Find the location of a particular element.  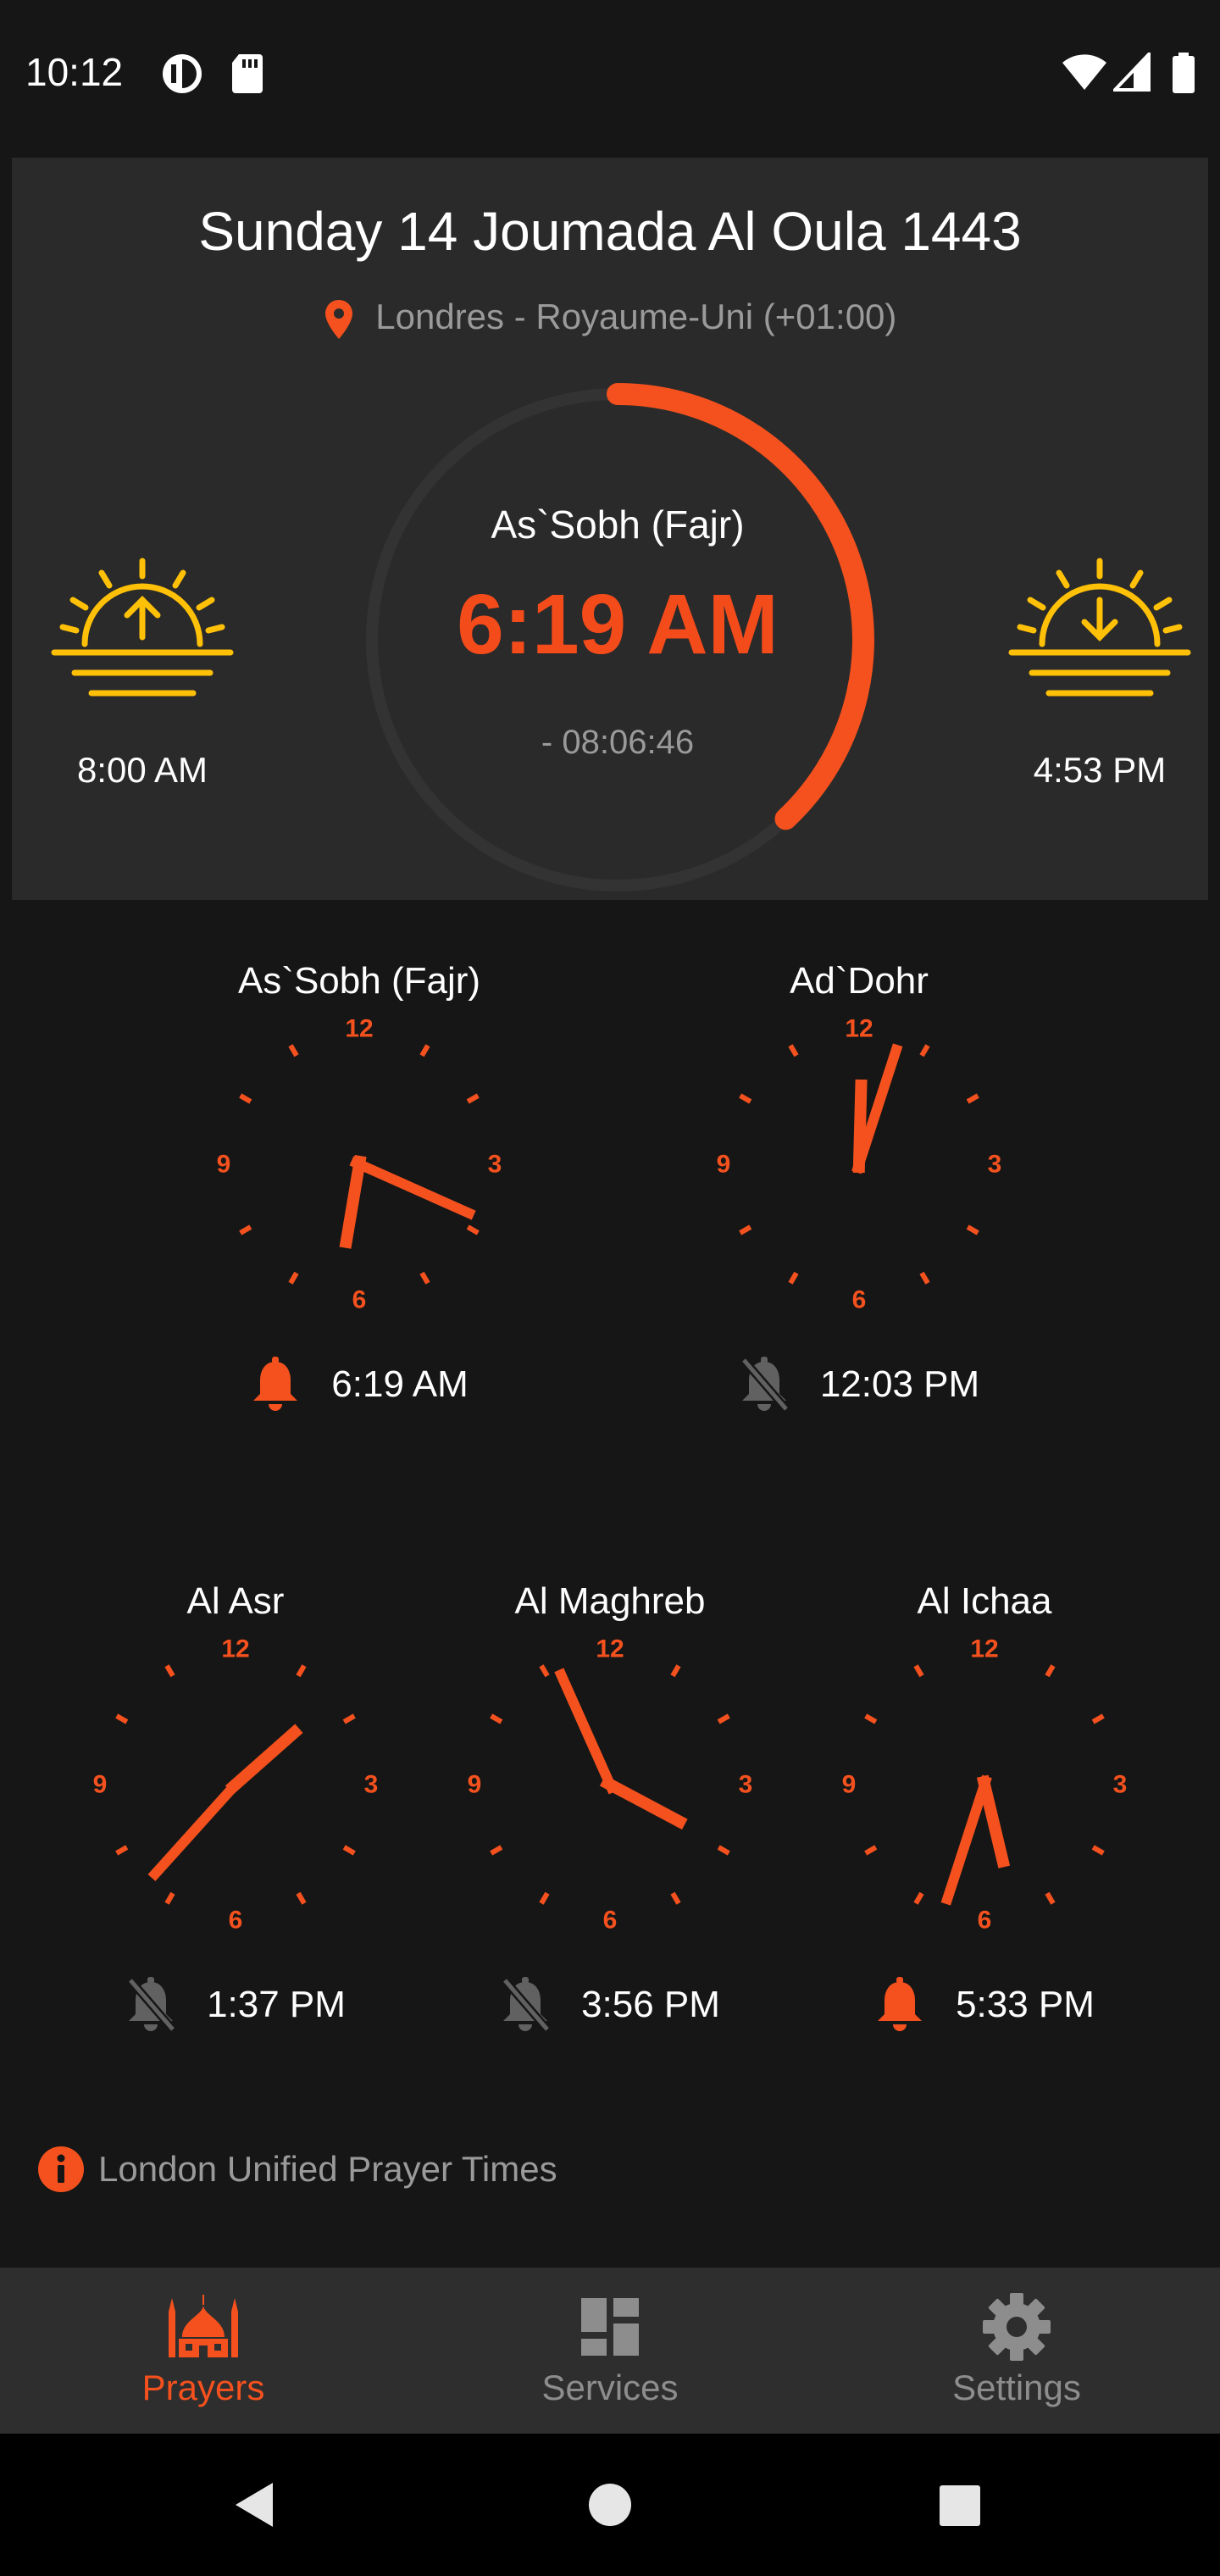

status-bar: 10:12 is located at coordinates (610, 73).